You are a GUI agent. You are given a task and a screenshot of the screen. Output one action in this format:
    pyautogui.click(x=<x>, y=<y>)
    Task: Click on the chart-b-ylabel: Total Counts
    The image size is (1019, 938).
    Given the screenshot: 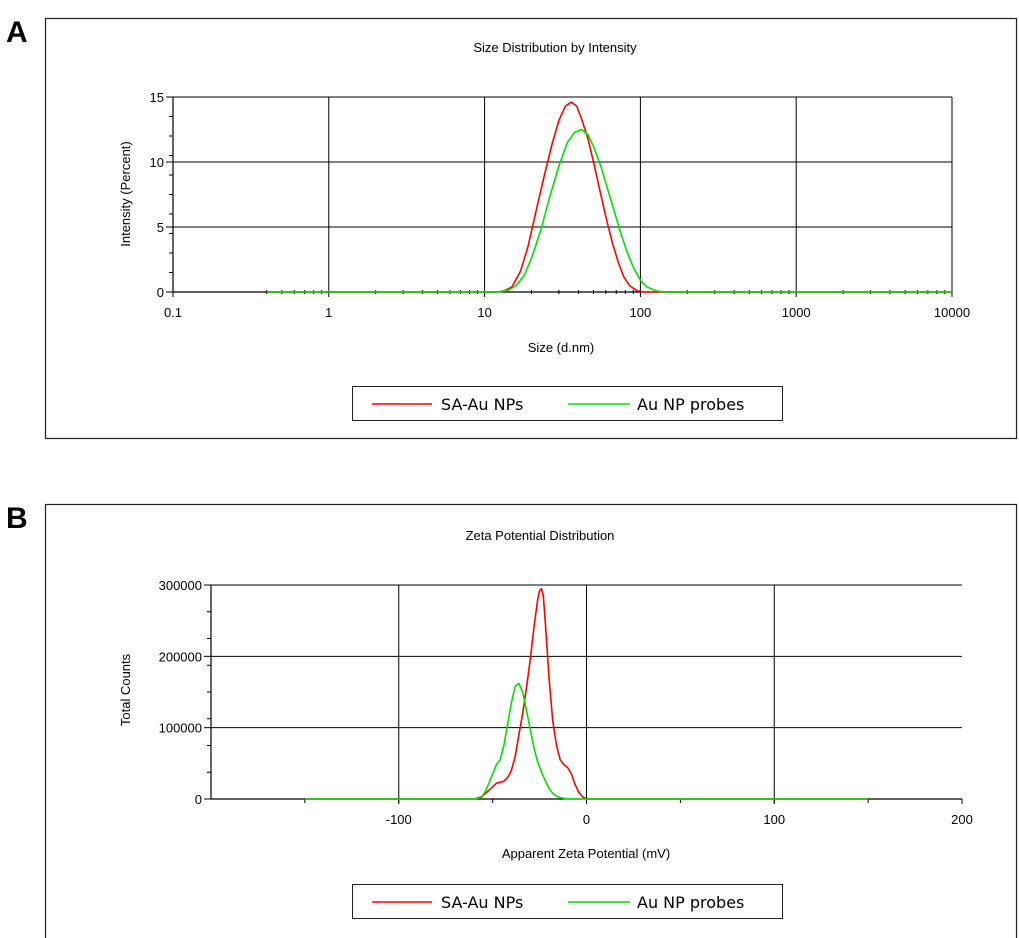 What is the action you would take?
    pyautogui.click(x=125, y=689)
    